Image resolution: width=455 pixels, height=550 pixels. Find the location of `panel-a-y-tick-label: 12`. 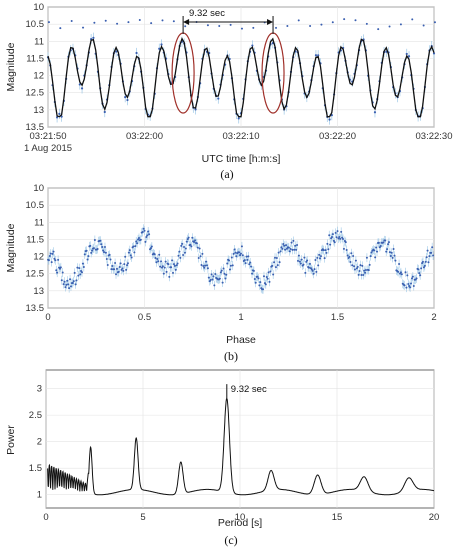

panel-a-y-tick-label: 12 is located at coordinates (38, 76).